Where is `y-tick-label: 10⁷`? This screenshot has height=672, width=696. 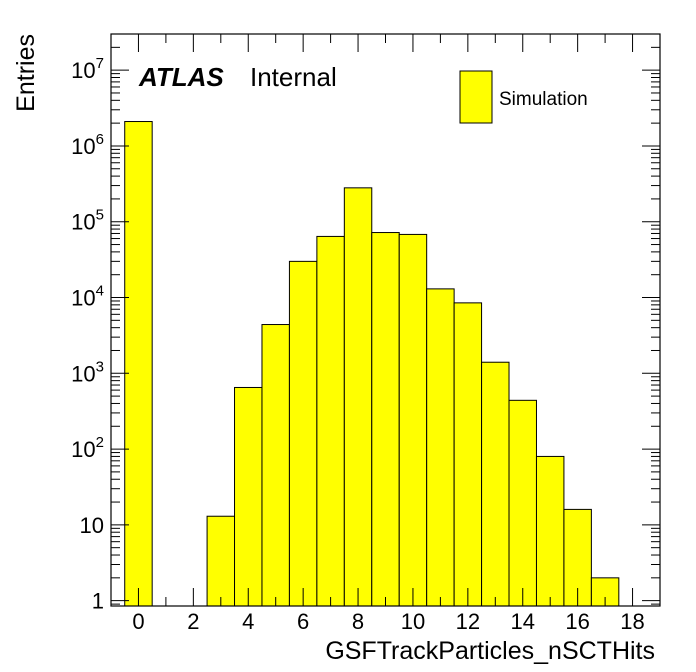
y-tick-label: 10⁷ is located at coordinates (87, 69).